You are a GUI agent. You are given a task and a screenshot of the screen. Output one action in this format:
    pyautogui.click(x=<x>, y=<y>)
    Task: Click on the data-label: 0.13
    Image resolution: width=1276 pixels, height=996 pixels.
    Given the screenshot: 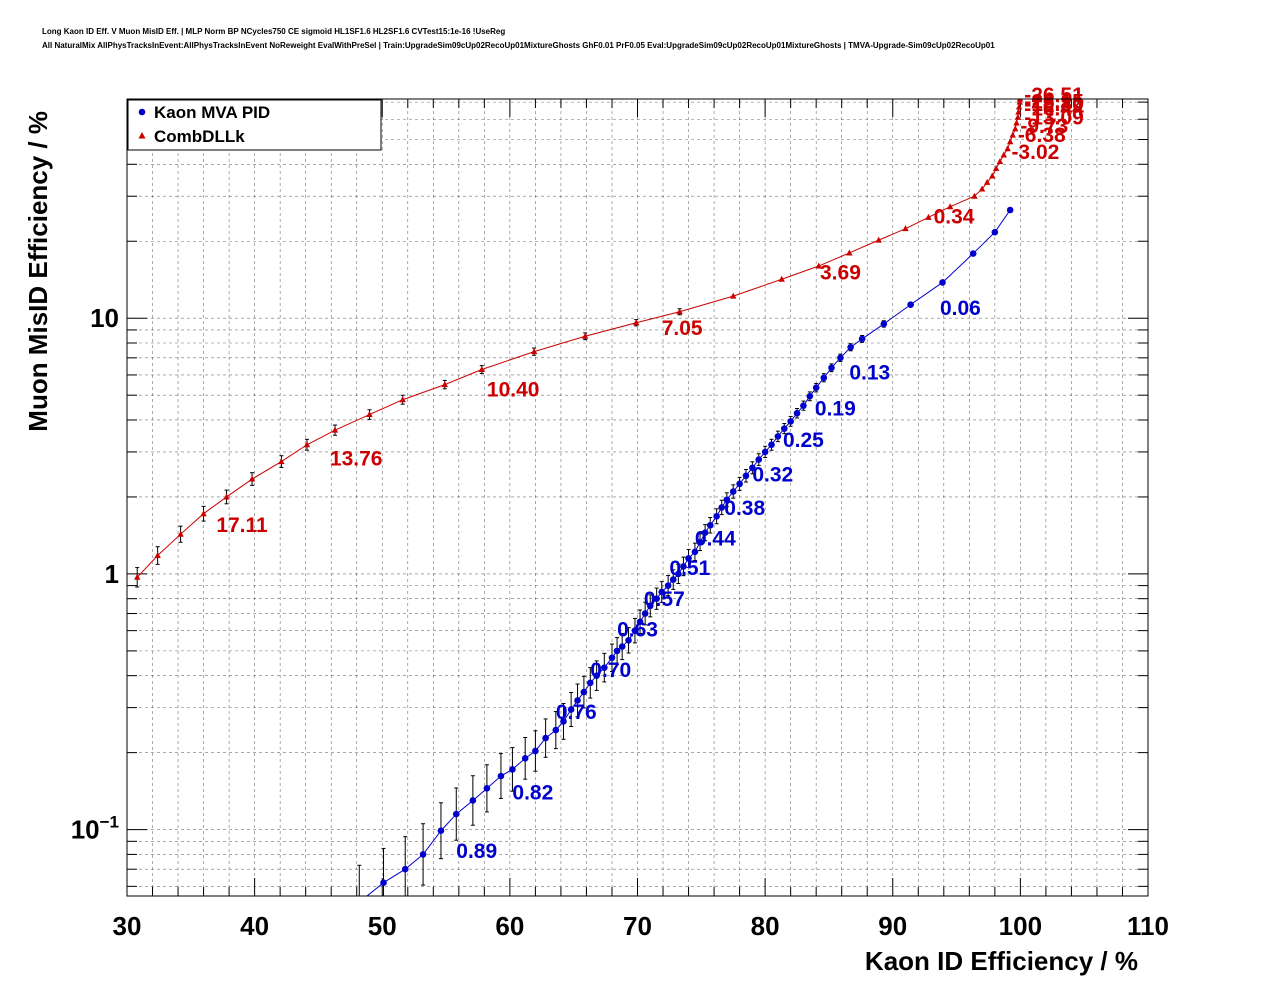 What is the action you would take?
    pyautogui.click(x=869, y=373)
    